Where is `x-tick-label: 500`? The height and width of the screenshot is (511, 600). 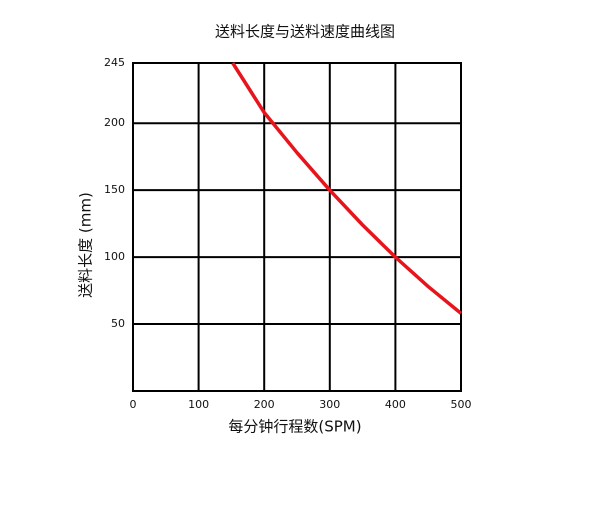 x-tick-label: 500 is located at coordinates (461, 404).